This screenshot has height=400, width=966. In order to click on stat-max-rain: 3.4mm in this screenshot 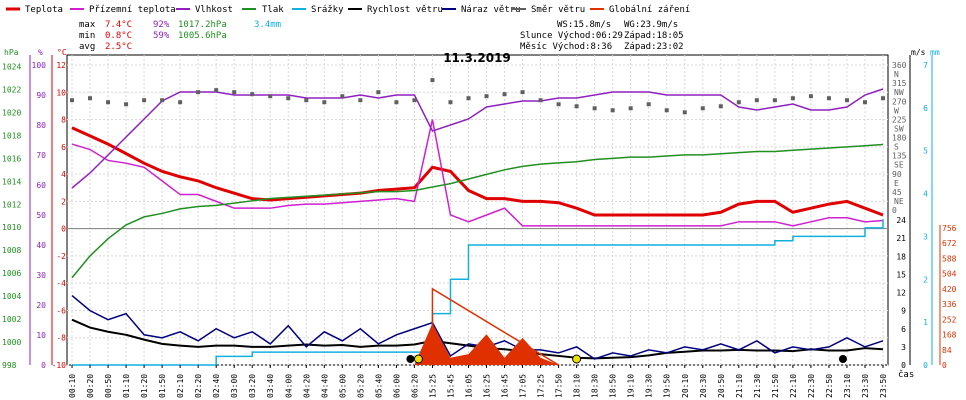, I will do `click(267, 25)`.